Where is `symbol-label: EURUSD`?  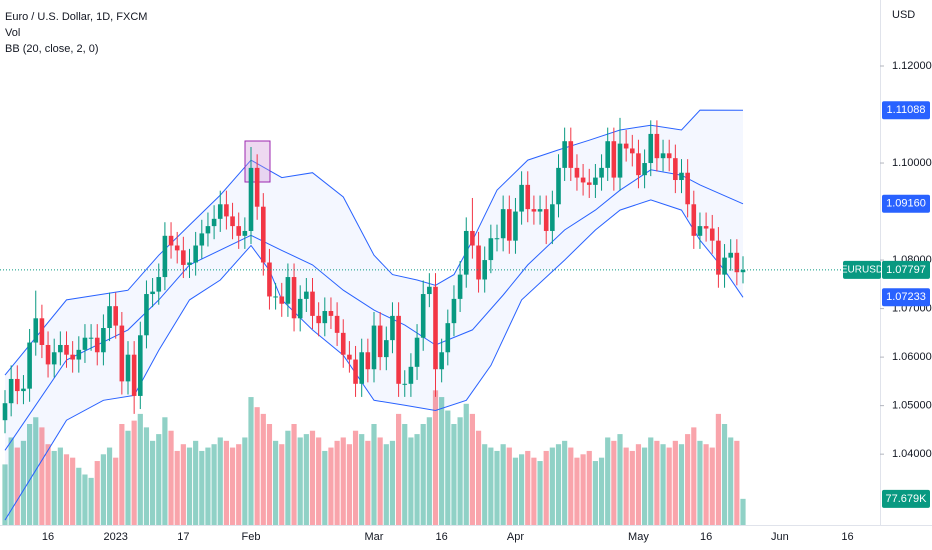 symbol-label: EURUSD is located at coordinates (862, 270).